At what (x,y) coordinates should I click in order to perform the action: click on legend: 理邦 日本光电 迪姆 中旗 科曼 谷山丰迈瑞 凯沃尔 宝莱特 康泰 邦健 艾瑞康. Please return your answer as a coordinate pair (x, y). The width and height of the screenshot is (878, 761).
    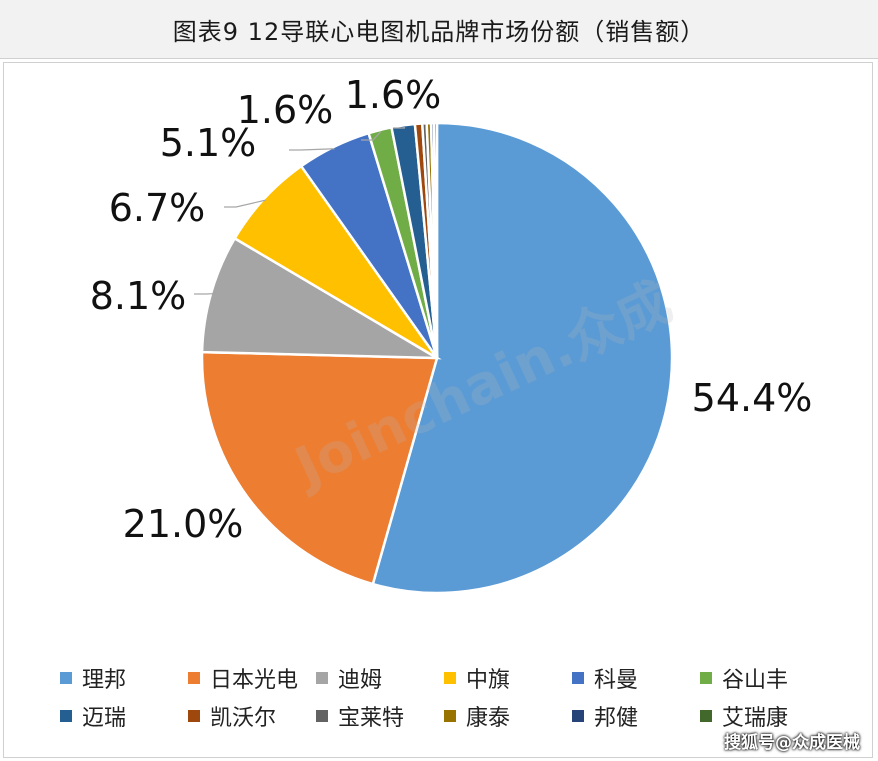
    Looking at the image, I should click on (455, 697).